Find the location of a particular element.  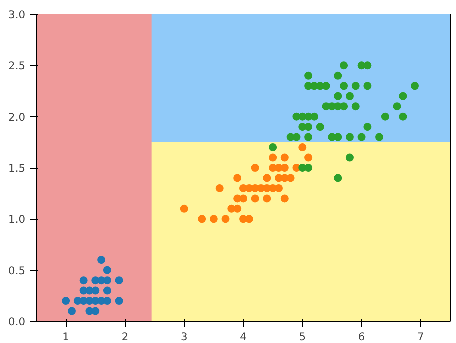

y-tick-label: 0.0 is located at coordinates (17, 322).